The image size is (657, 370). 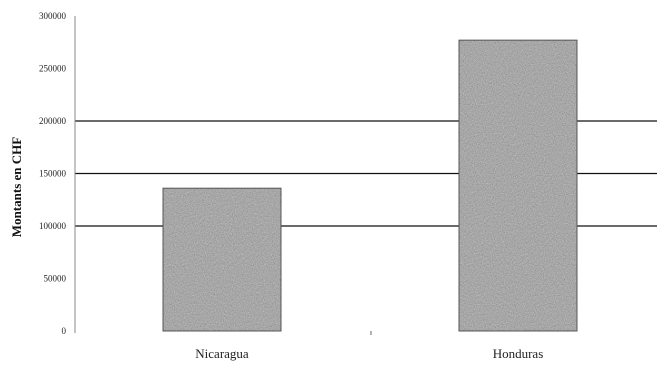 I want to click on y-tick-labels: 0 50000 100000 150000 200000 250000 300000, so click(x=53, y=173).